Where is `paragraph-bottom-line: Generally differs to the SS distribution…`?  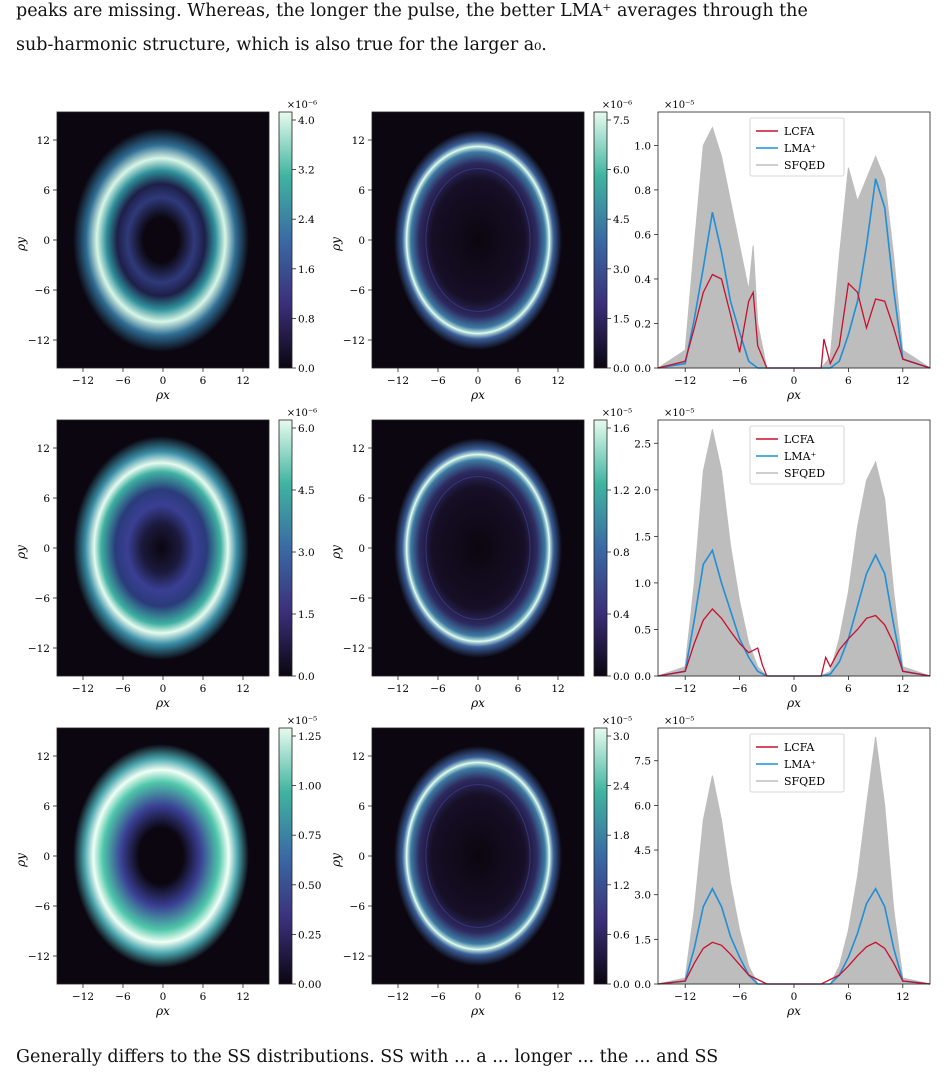
paragraph-bottom-line: Generally differs to the SS distribution… is located at coordinates (367, 1057).